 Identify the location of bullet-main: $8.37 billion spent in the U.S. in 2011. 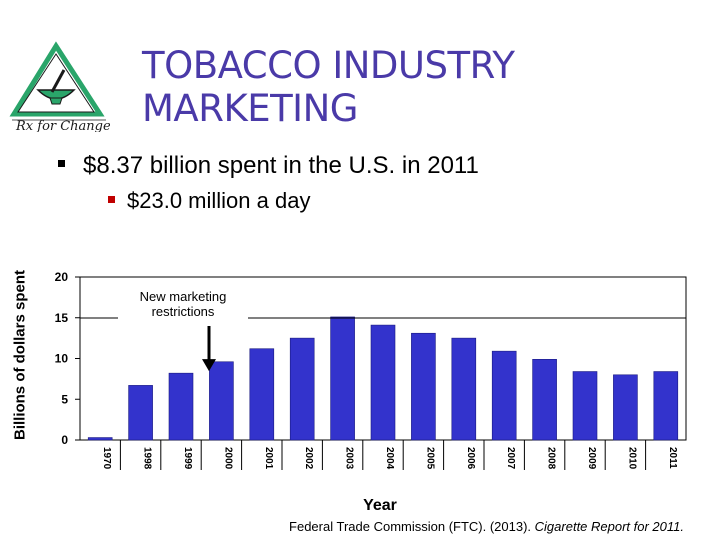
(268, 166).